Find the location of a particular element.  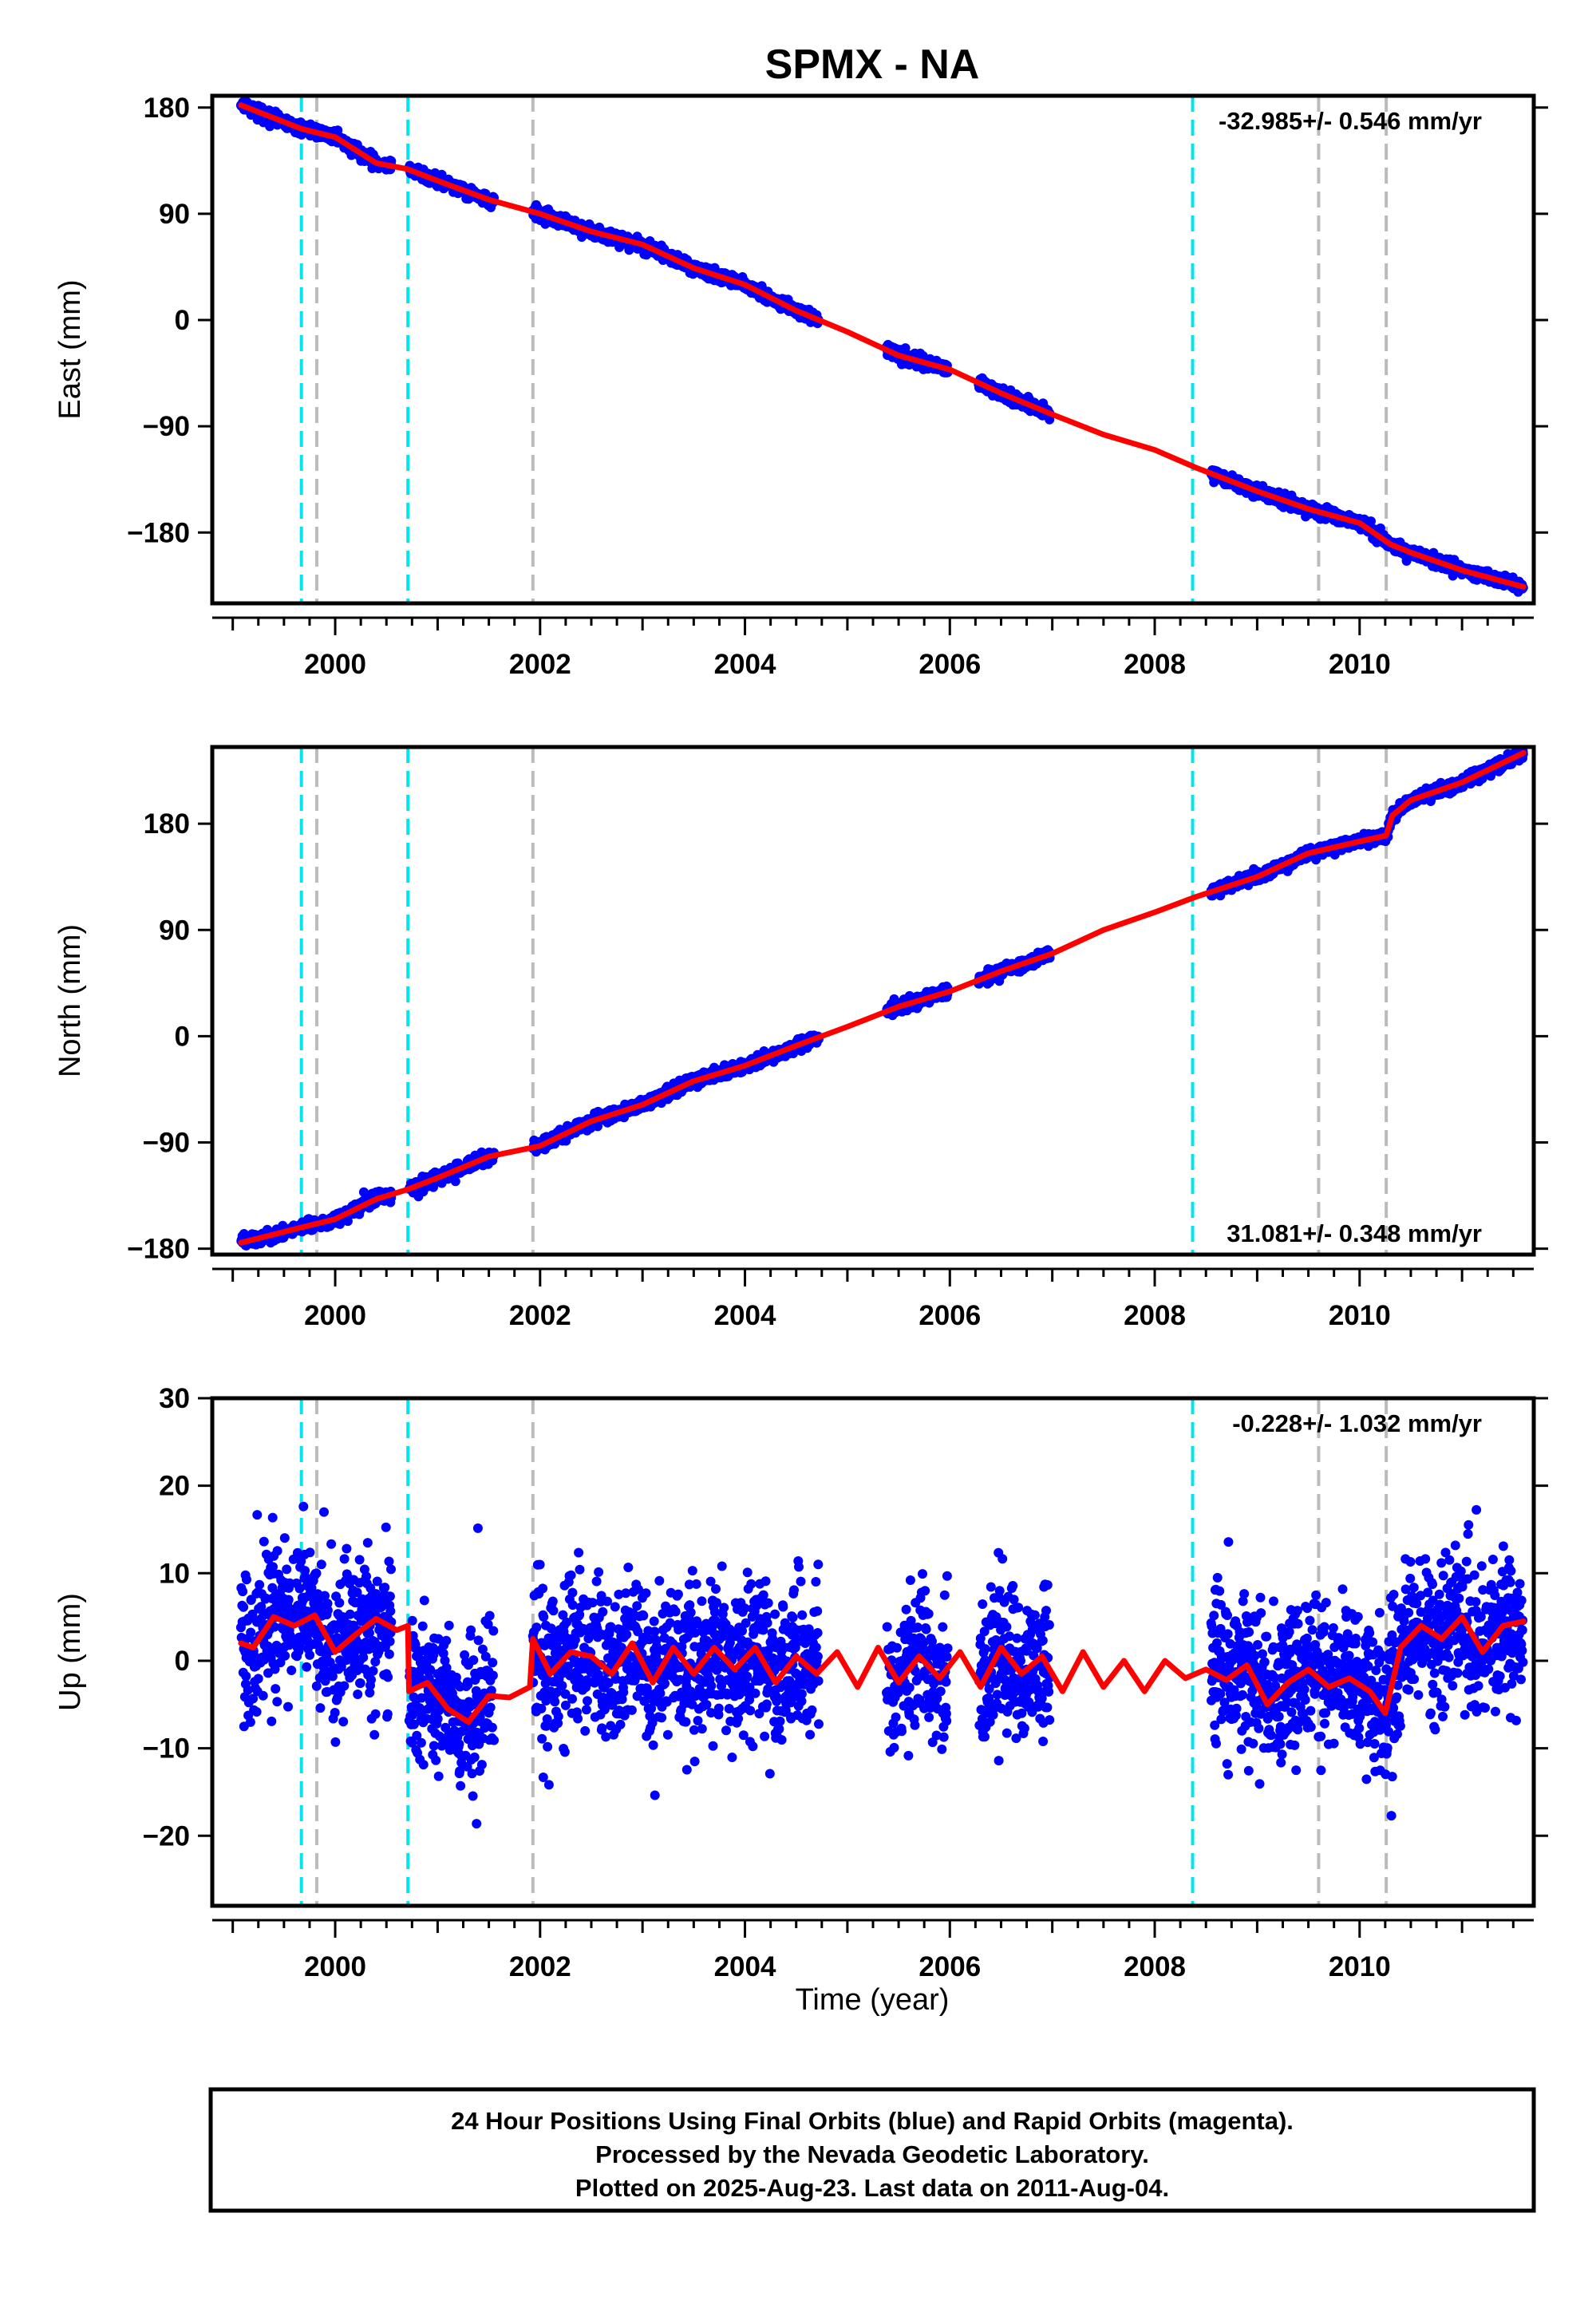

y-tick-label: 90 is located at coordinates (174, 215).